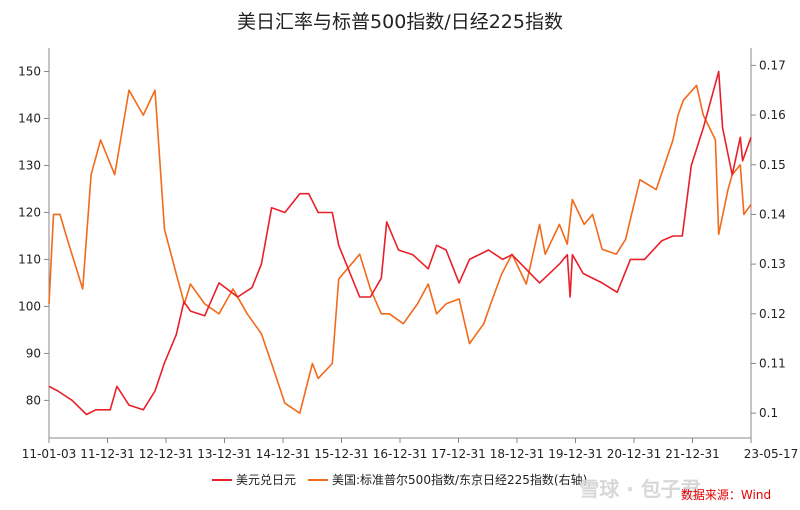 This screenshot has height=510, width=800. Describe the element at coordinates (266, 480) in the screenshot. I see `legend-label-usdjpy: 美元兑日元` at that location.